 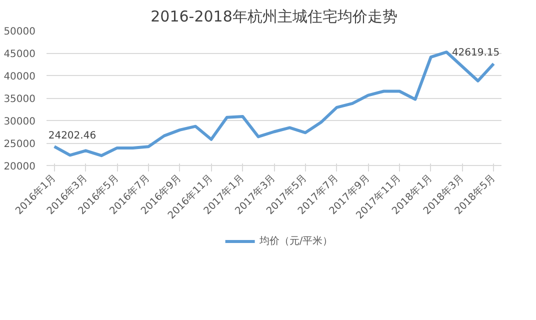 What do you see at coordinates (20, 122) in the screenshot?
I see `y-tick-label: 30000` at bounding box center [20, 122].